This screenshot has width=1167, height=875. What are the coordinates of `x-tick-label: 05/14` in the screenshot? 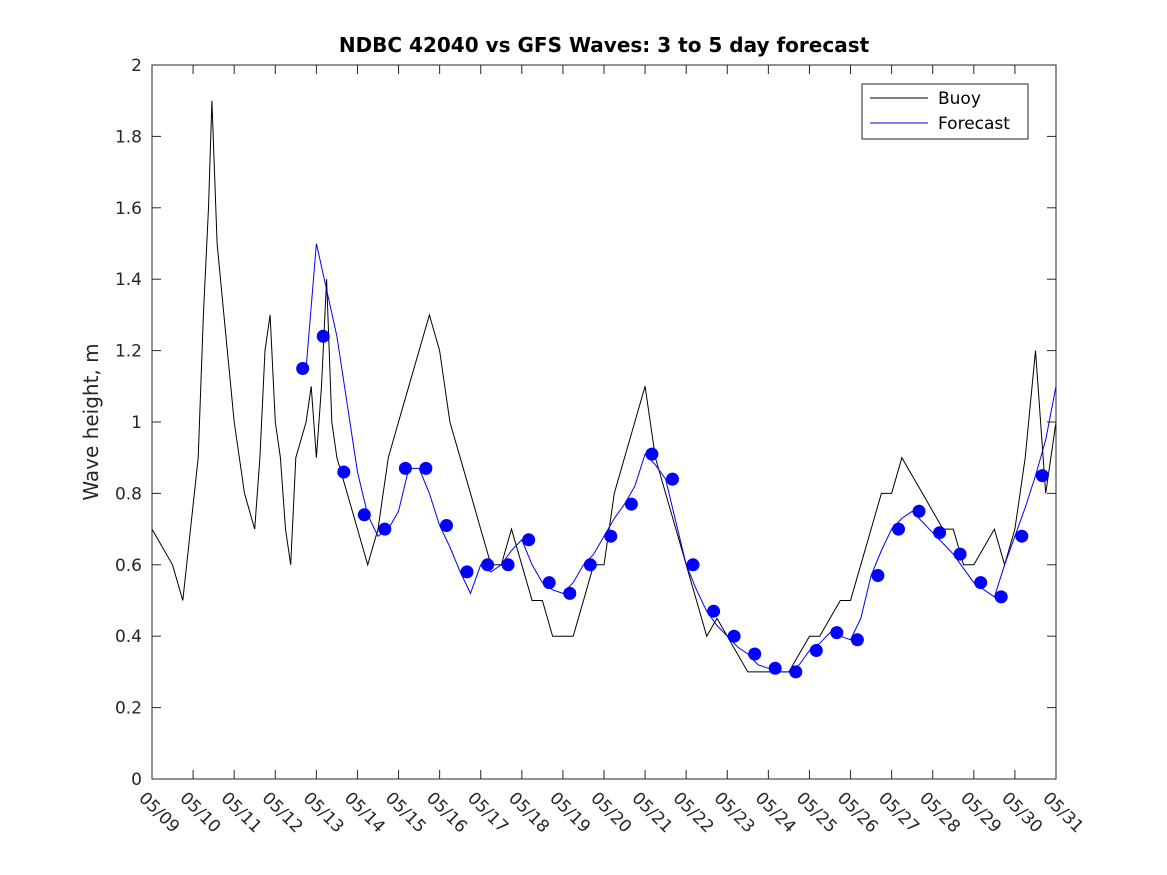 It's located at (364, 812).